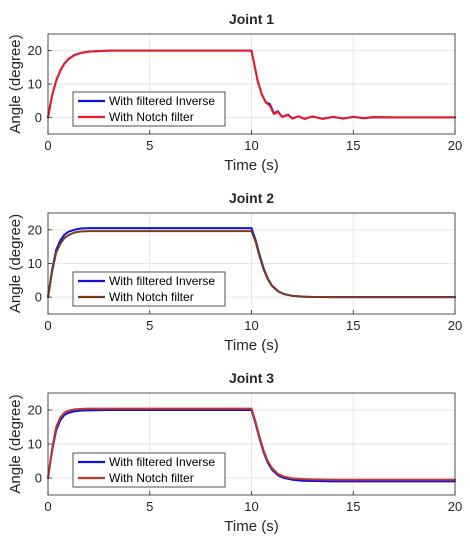 This screenshot has width=470, height=555. Describe the element at coordinates (251, 198) in the screenshot. I see `chart-title: Joint 2` at that location.